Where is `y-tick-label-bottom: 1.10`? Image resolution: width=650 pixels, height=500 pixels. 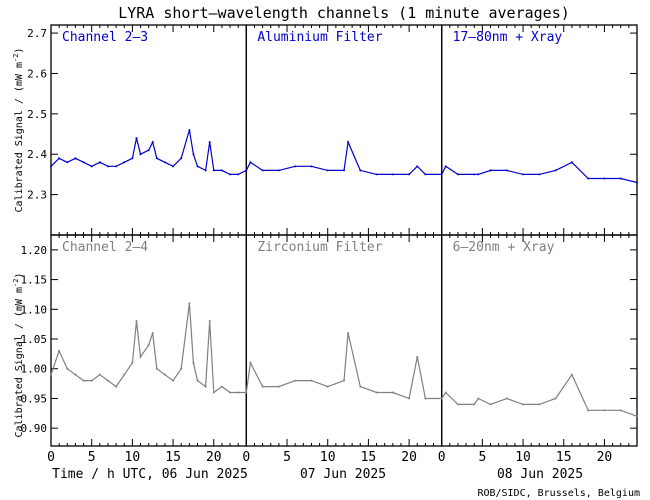
y-tick-label-bottom: 1.10 is located at coordinates (34, 309).